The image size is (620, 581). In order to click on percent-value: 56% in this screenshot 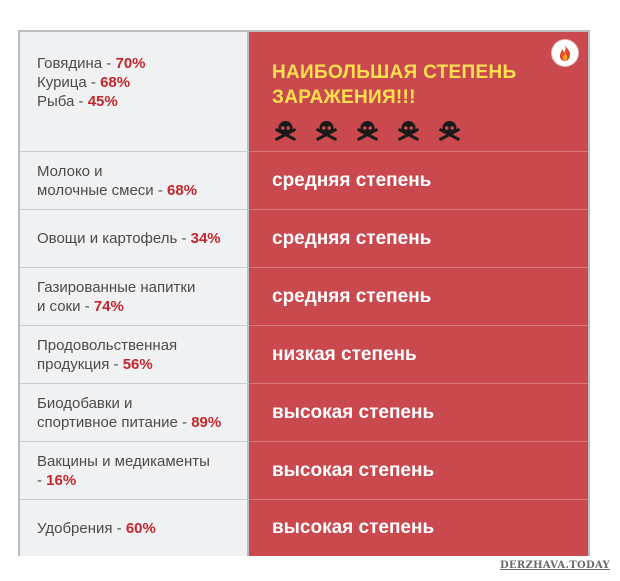, I will do `click(137, 364)`.